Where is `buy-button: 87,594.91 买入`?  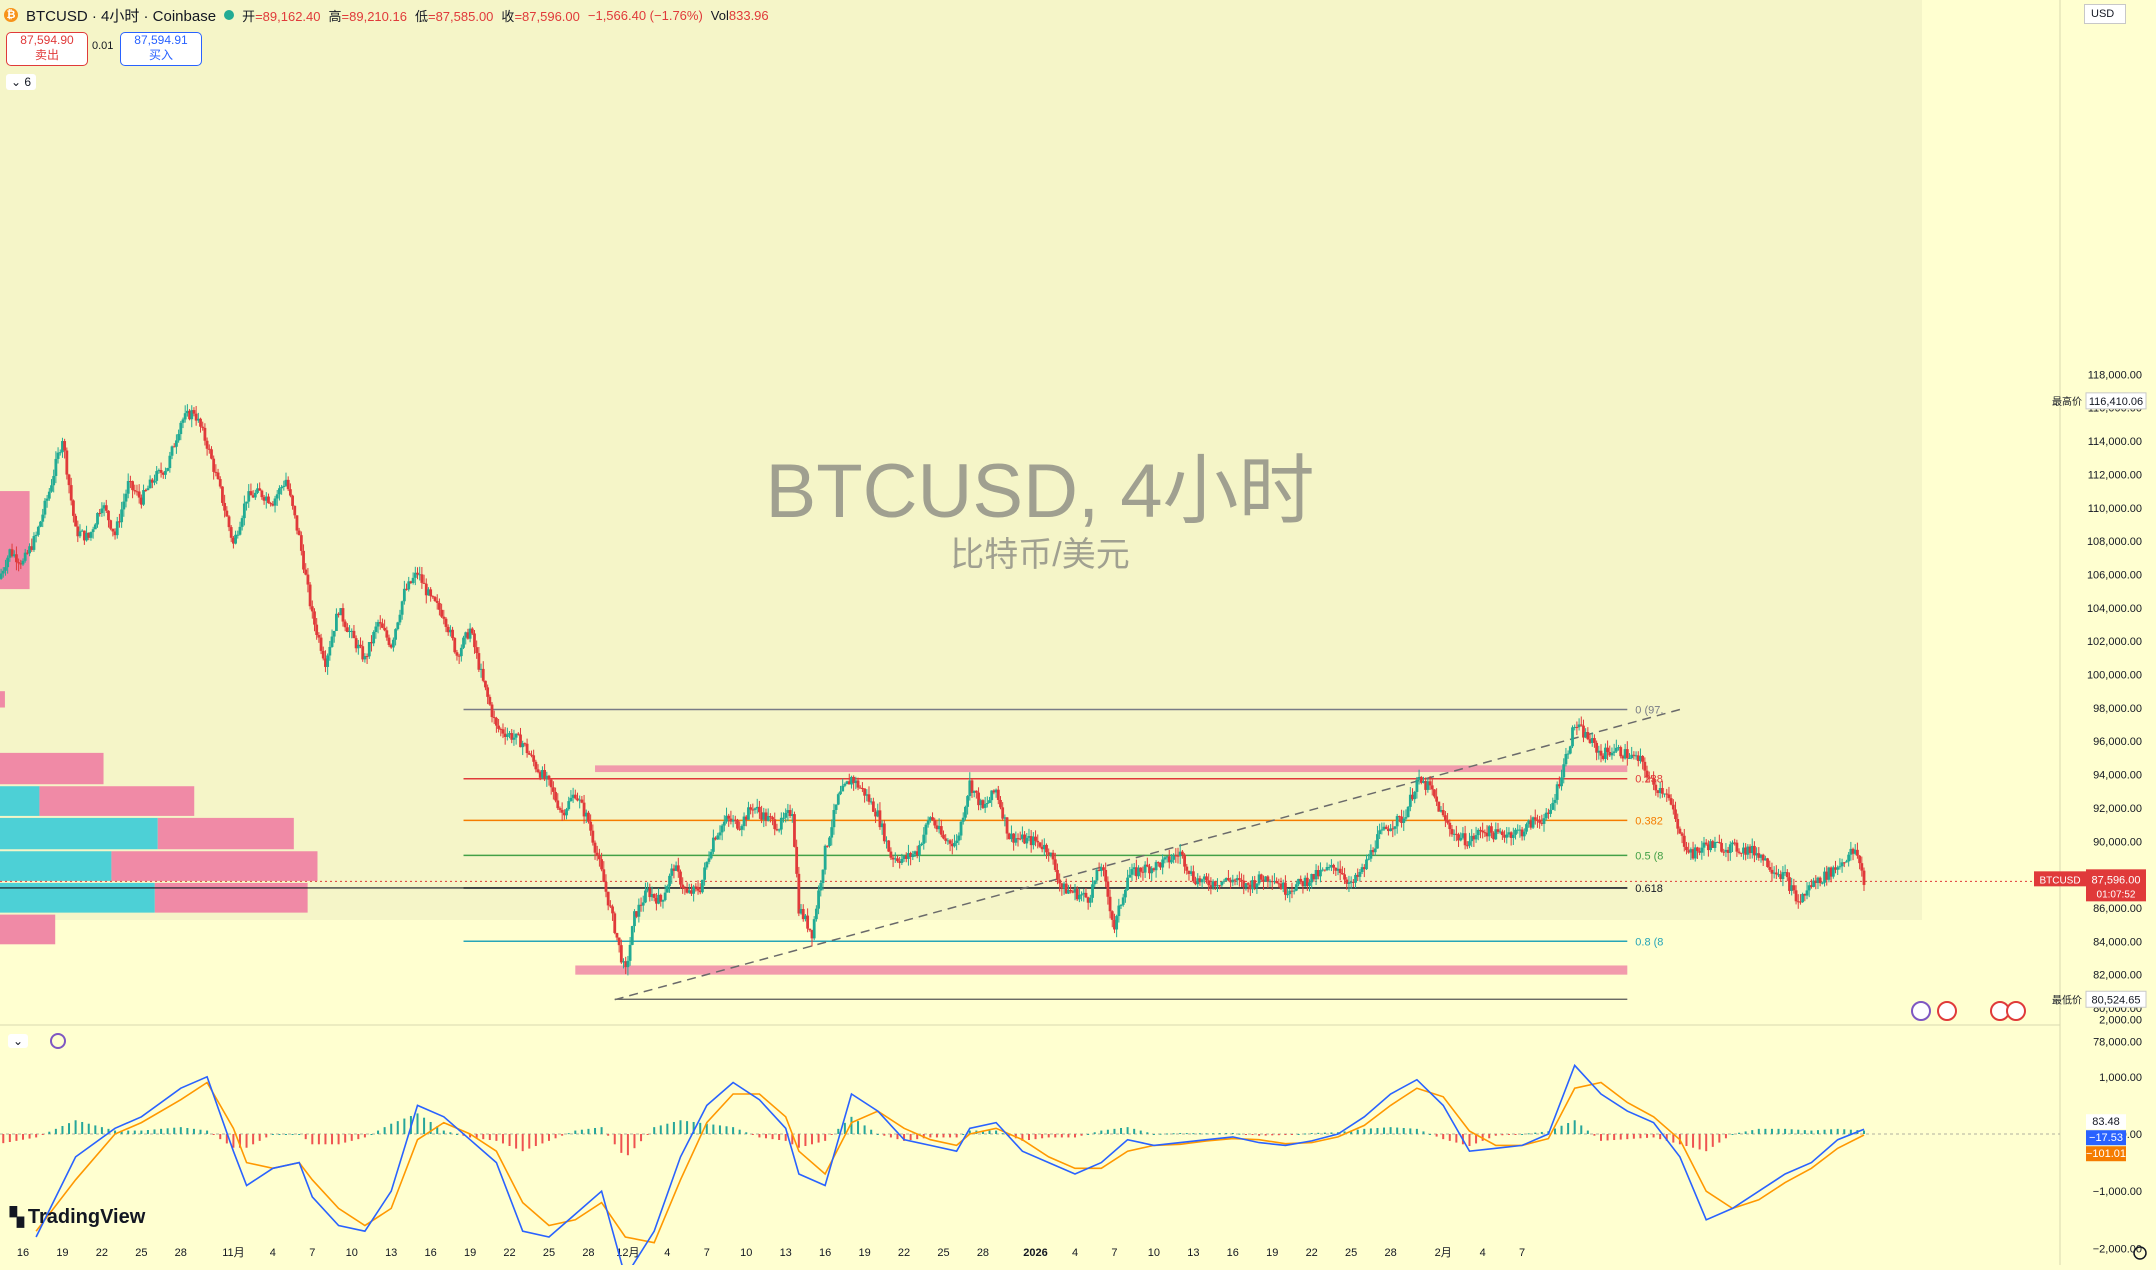
buy-button: 87,594.91 买入 is located at coordinates (161, 49).